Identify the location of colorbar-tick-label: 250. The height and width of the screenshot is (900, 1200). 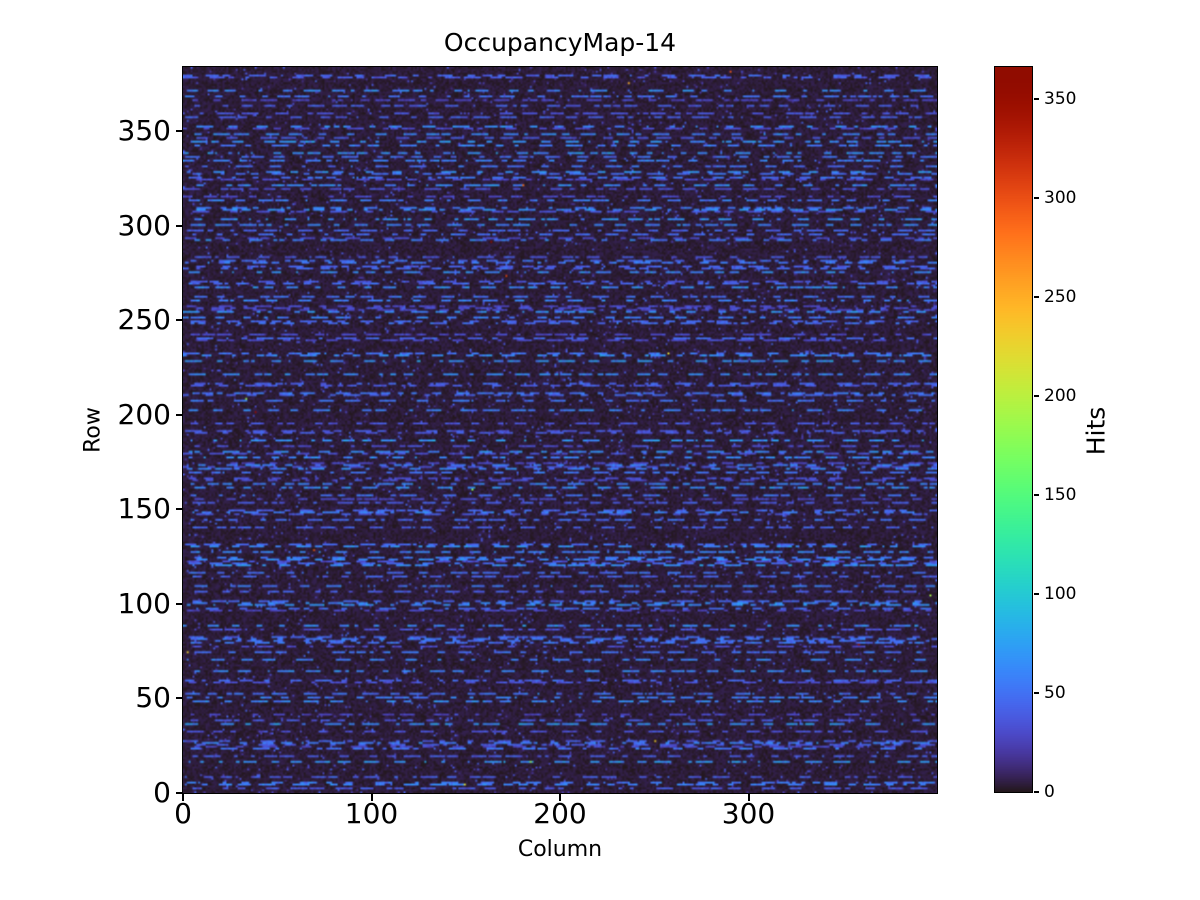
(1060, 296).